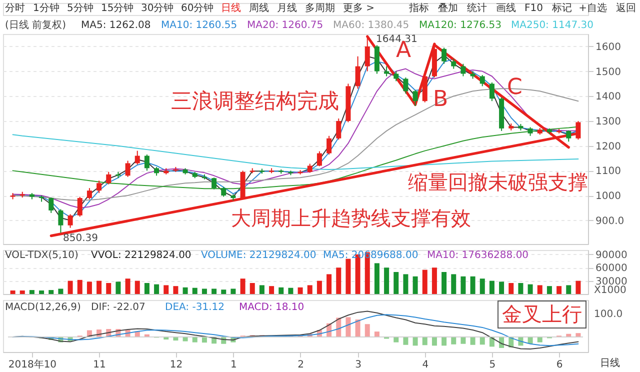  Describe the element at coordinates (612, 268) in the screenshot. I see `y-tick-label: 60000` at that location.